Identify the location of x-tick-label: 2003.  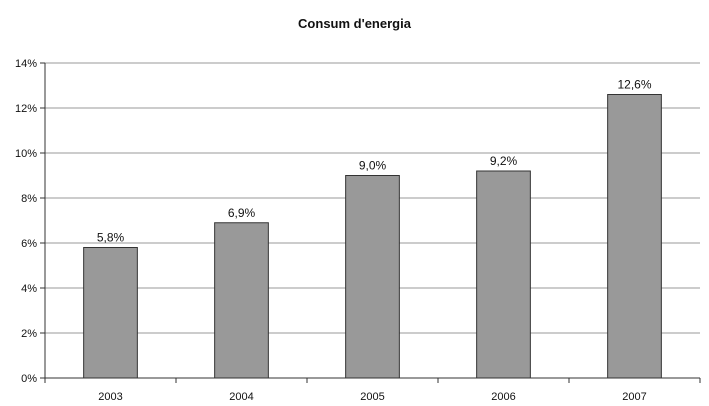
(110, 397).